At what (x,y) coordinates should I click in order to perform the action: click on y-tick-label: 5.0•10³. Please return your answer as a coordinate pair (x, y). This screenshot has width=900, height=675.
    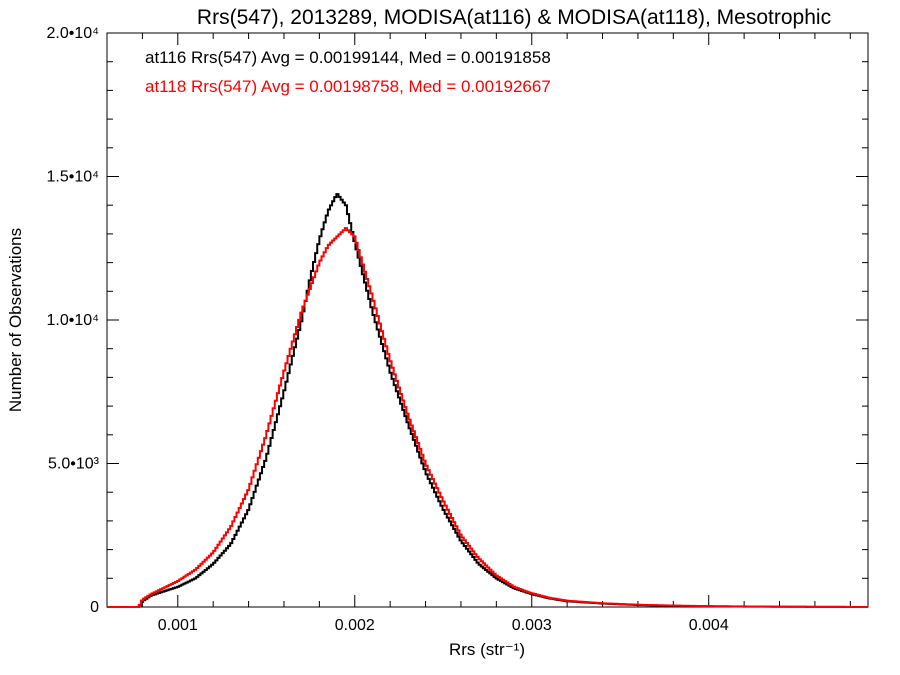
    Looking at the image, I should click on (74, 464).